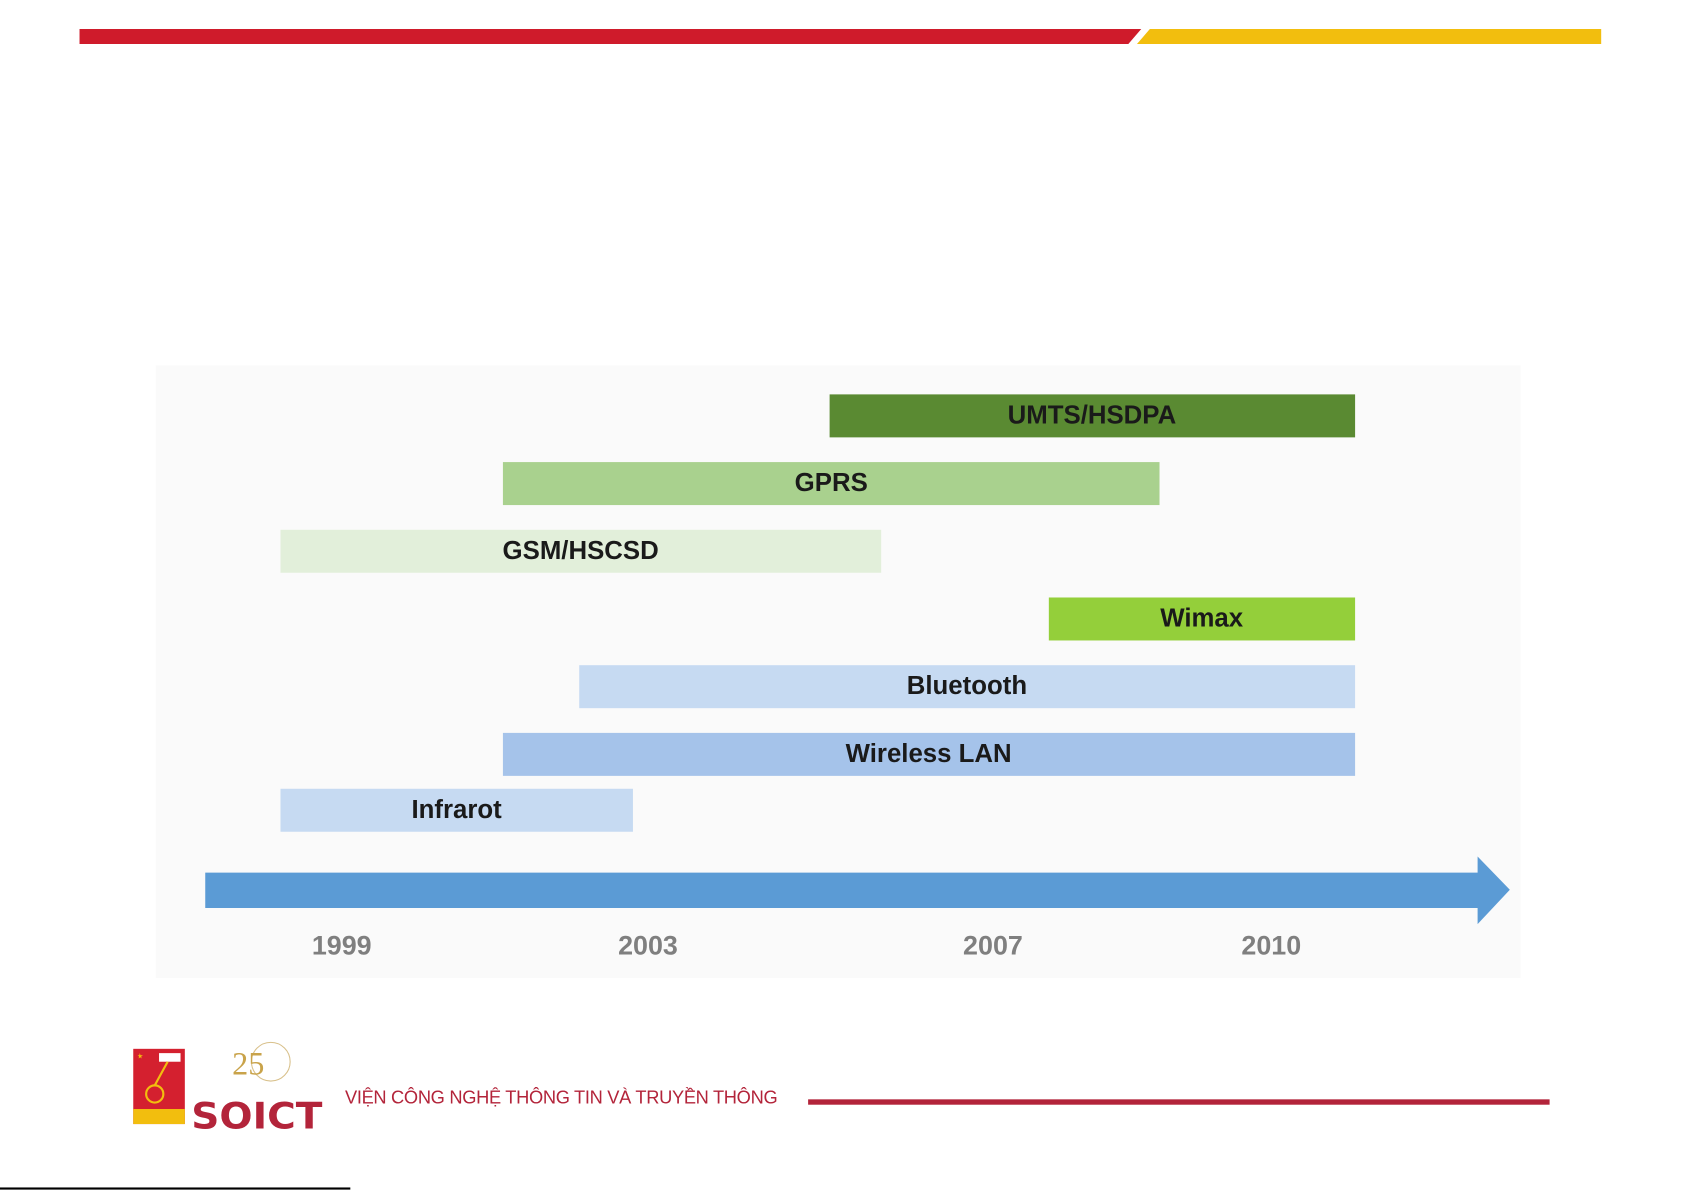 This screenshot has width=1685, height=1191. Describe the element at coordinates (1179, 1102) in the screenshot. I see `footer-rule` at that location.